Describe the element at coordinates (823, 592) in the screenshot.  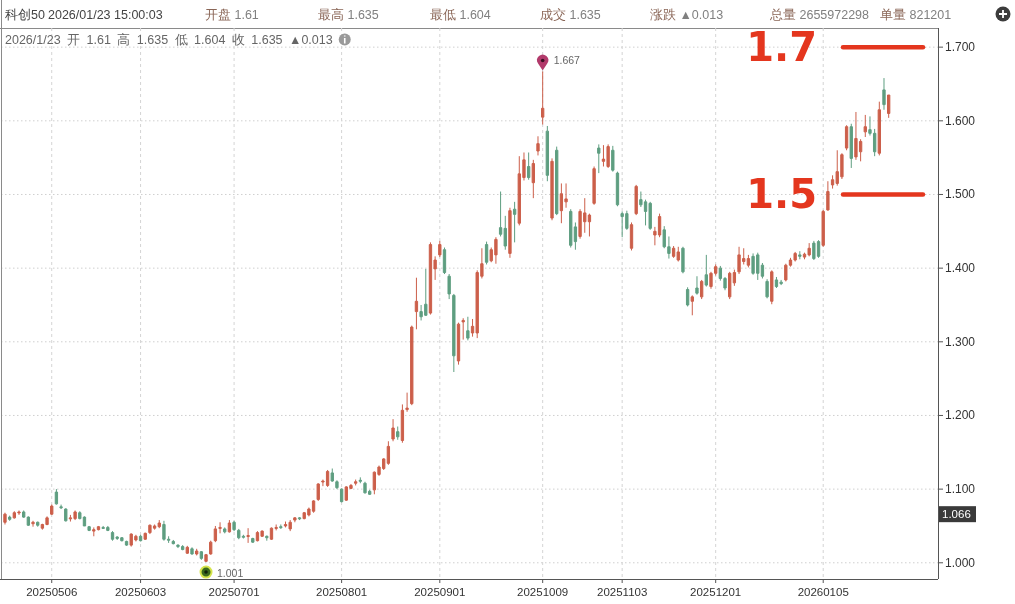
I see `x-tick-label: 20260105` at that location.